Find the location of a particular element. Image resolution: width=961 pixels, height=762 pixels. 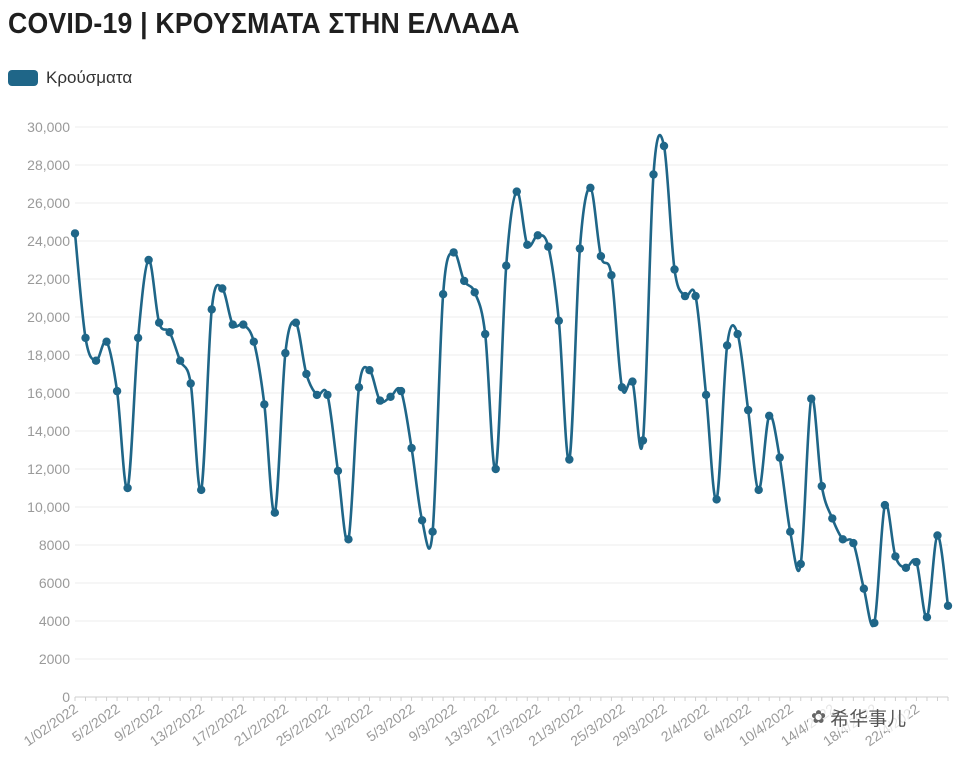

y-tick-label: 2000 is located at coordinates (54, 659).